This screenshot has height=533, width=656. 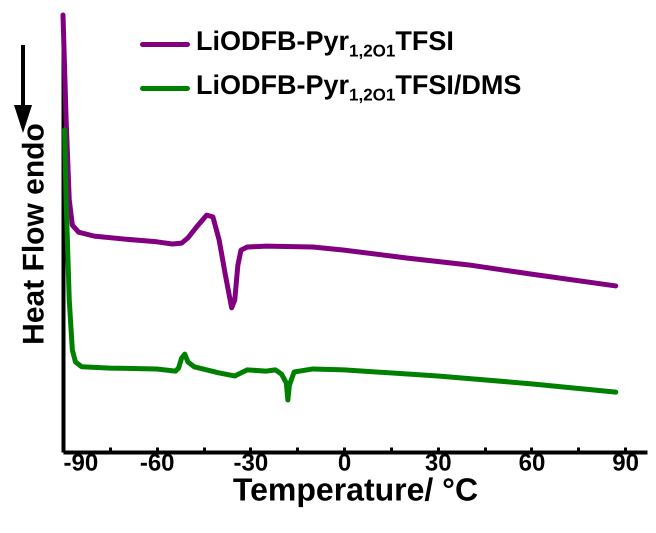 What do you see at coordinates (157, 463) in the screenshot?
I see `x-tick-label: -60` at bounding box center [157, 463].